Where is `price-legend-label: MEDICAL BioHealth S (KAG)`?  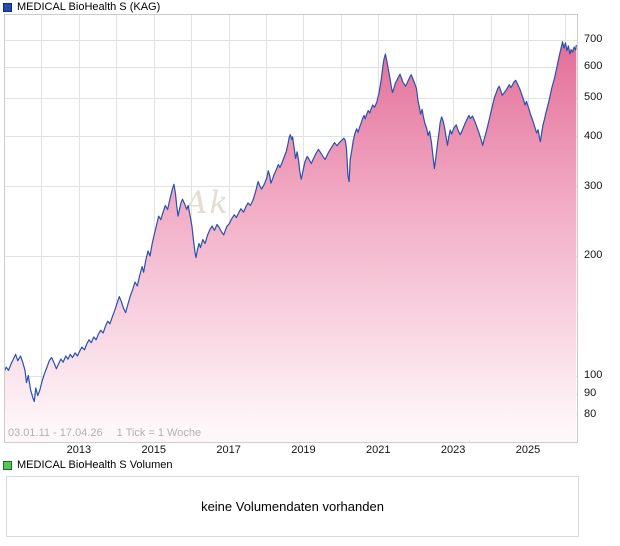
price-legend-label: MEDICAL BioHealth S (KAG) is located at coordinates (89, 7).